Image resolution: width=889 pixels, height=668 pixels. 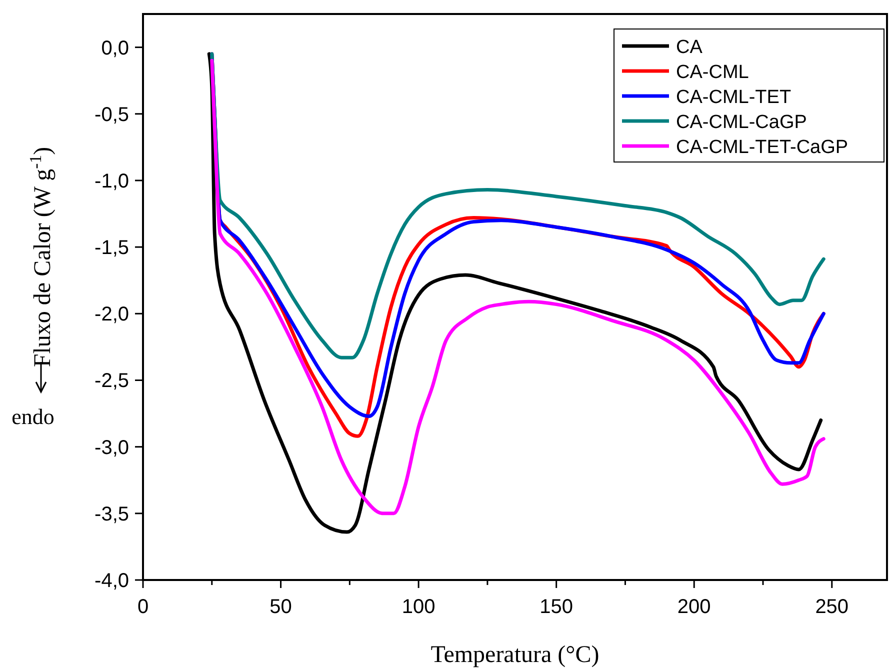 What do you see at coordinates (557, 607) in the screenshot?
I see `x-tick-label: 150` at bounding box center [557, 607].